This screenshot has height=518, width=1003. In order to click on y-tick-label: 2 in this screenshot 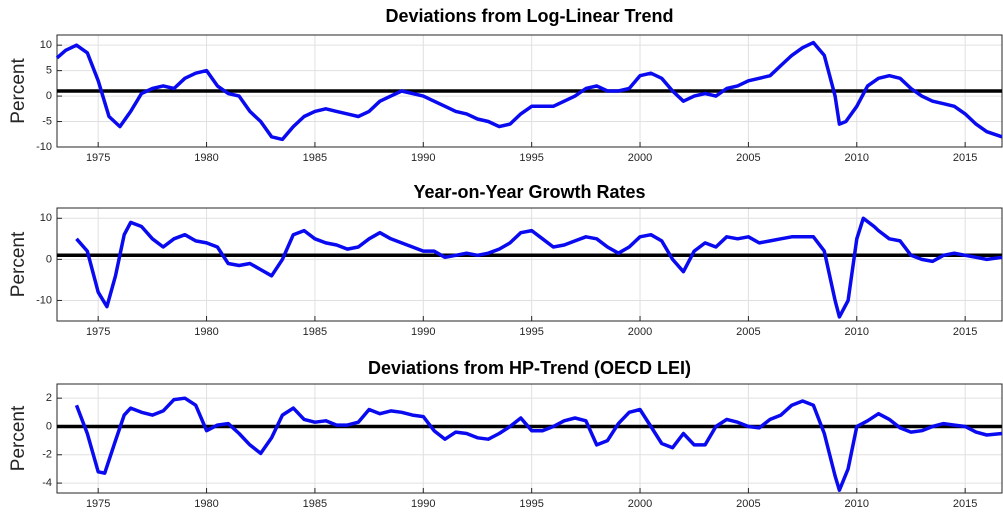, I will do `click(49, 398)`.